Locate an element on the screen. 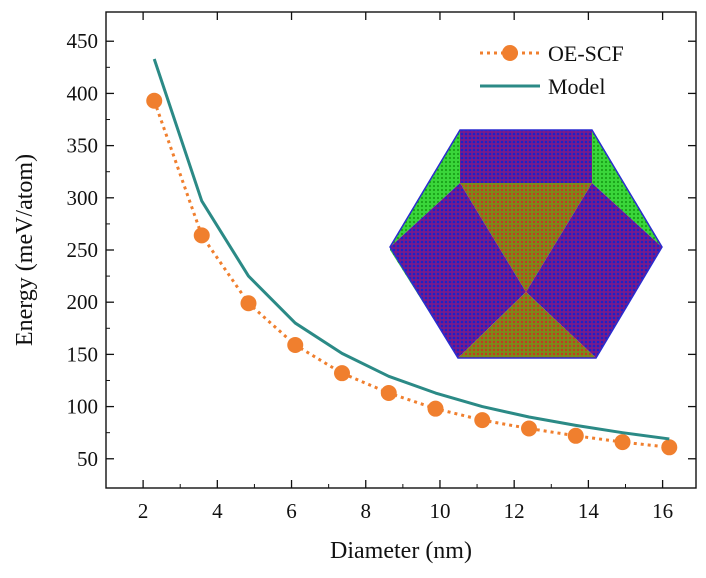  legend-label-model: Model is located at coordinates (576, 86).